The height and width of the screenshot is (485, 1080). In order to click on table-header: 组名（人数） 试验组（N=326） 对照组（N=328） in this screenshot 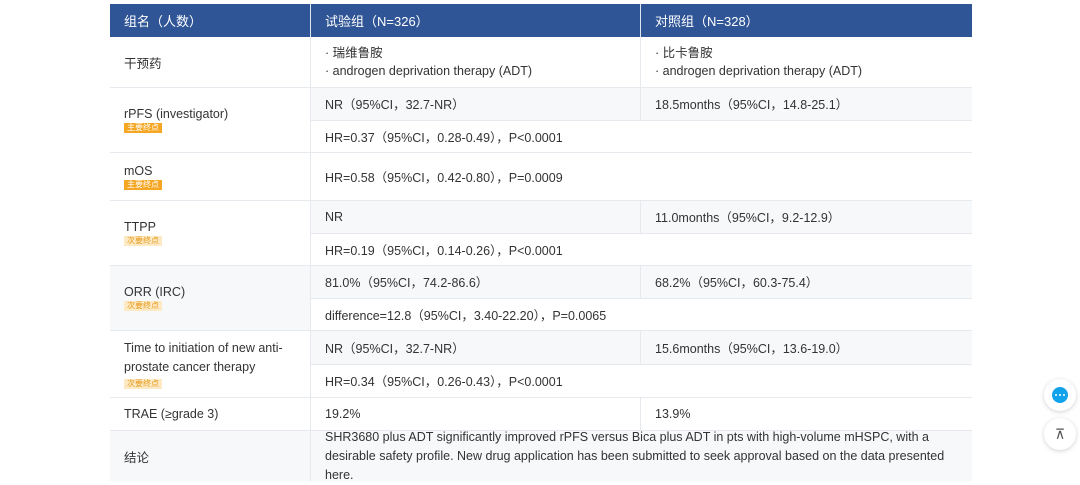, I will do `click(541, 20)`.